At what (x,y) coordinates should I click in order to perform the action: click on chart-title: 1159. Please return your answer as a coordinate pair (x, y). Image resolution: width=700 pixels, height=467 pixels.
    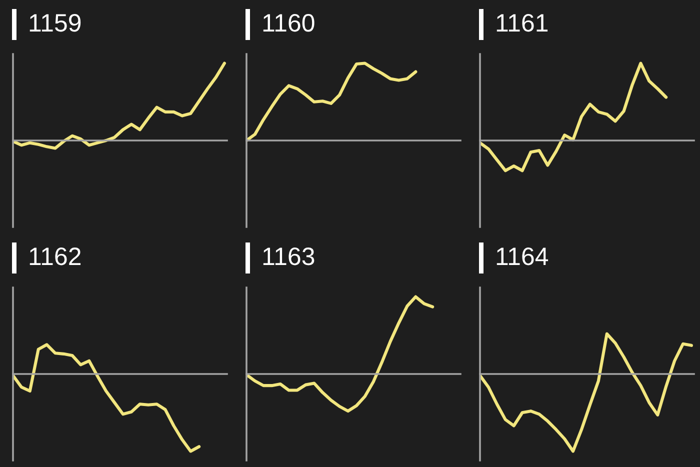
    Looking at the image, I should click on (55, 23).